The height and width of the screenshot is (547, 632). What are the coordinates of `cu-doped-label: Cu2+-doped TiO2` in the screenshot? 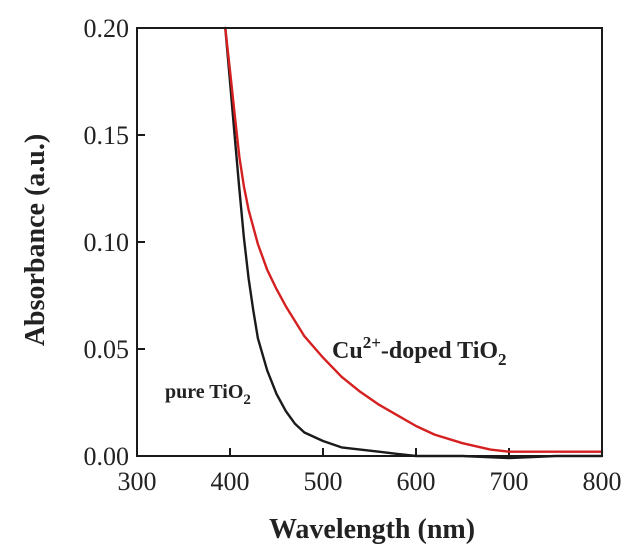 It's located at (419, 351).